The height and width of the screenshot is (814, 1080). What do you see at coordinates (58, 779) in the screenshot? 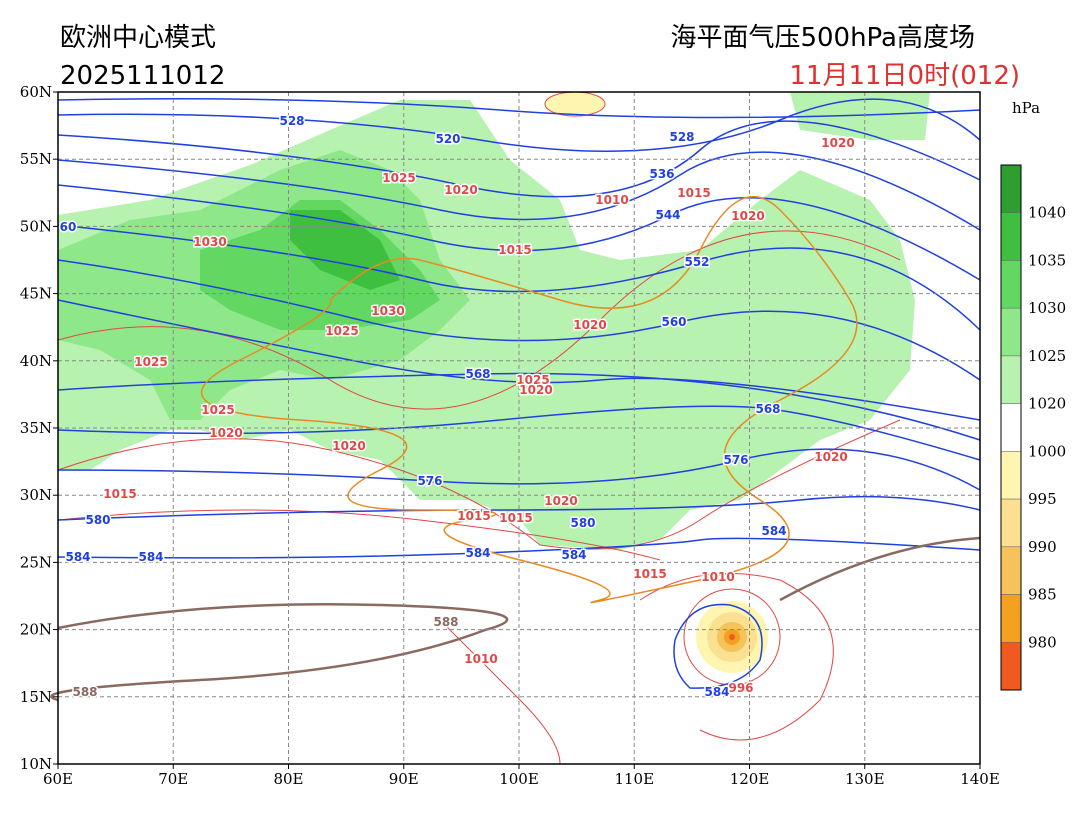
I see `lon-label: 60E` at bounding box center [58, 779].